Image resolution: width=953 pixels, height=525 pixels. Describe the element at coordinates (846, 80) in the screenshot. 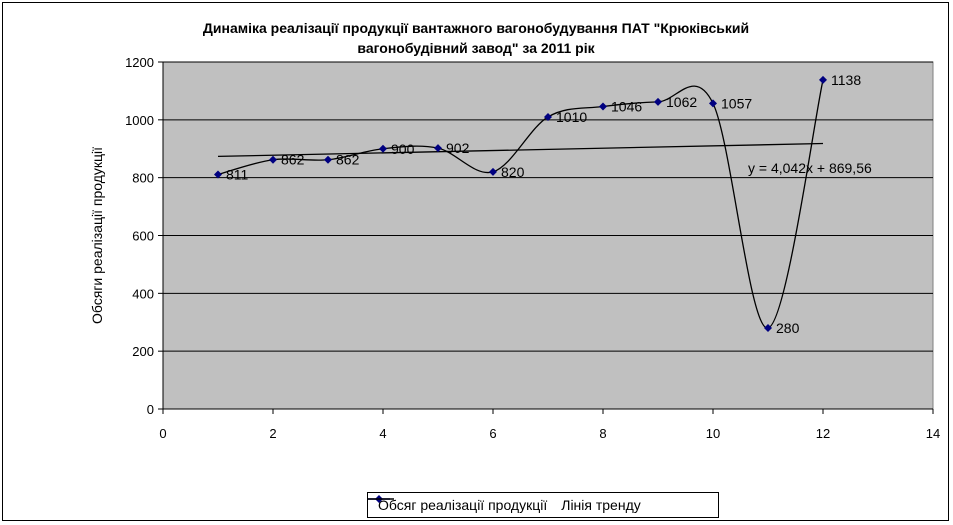

I see `data-label: 1138` at that location.